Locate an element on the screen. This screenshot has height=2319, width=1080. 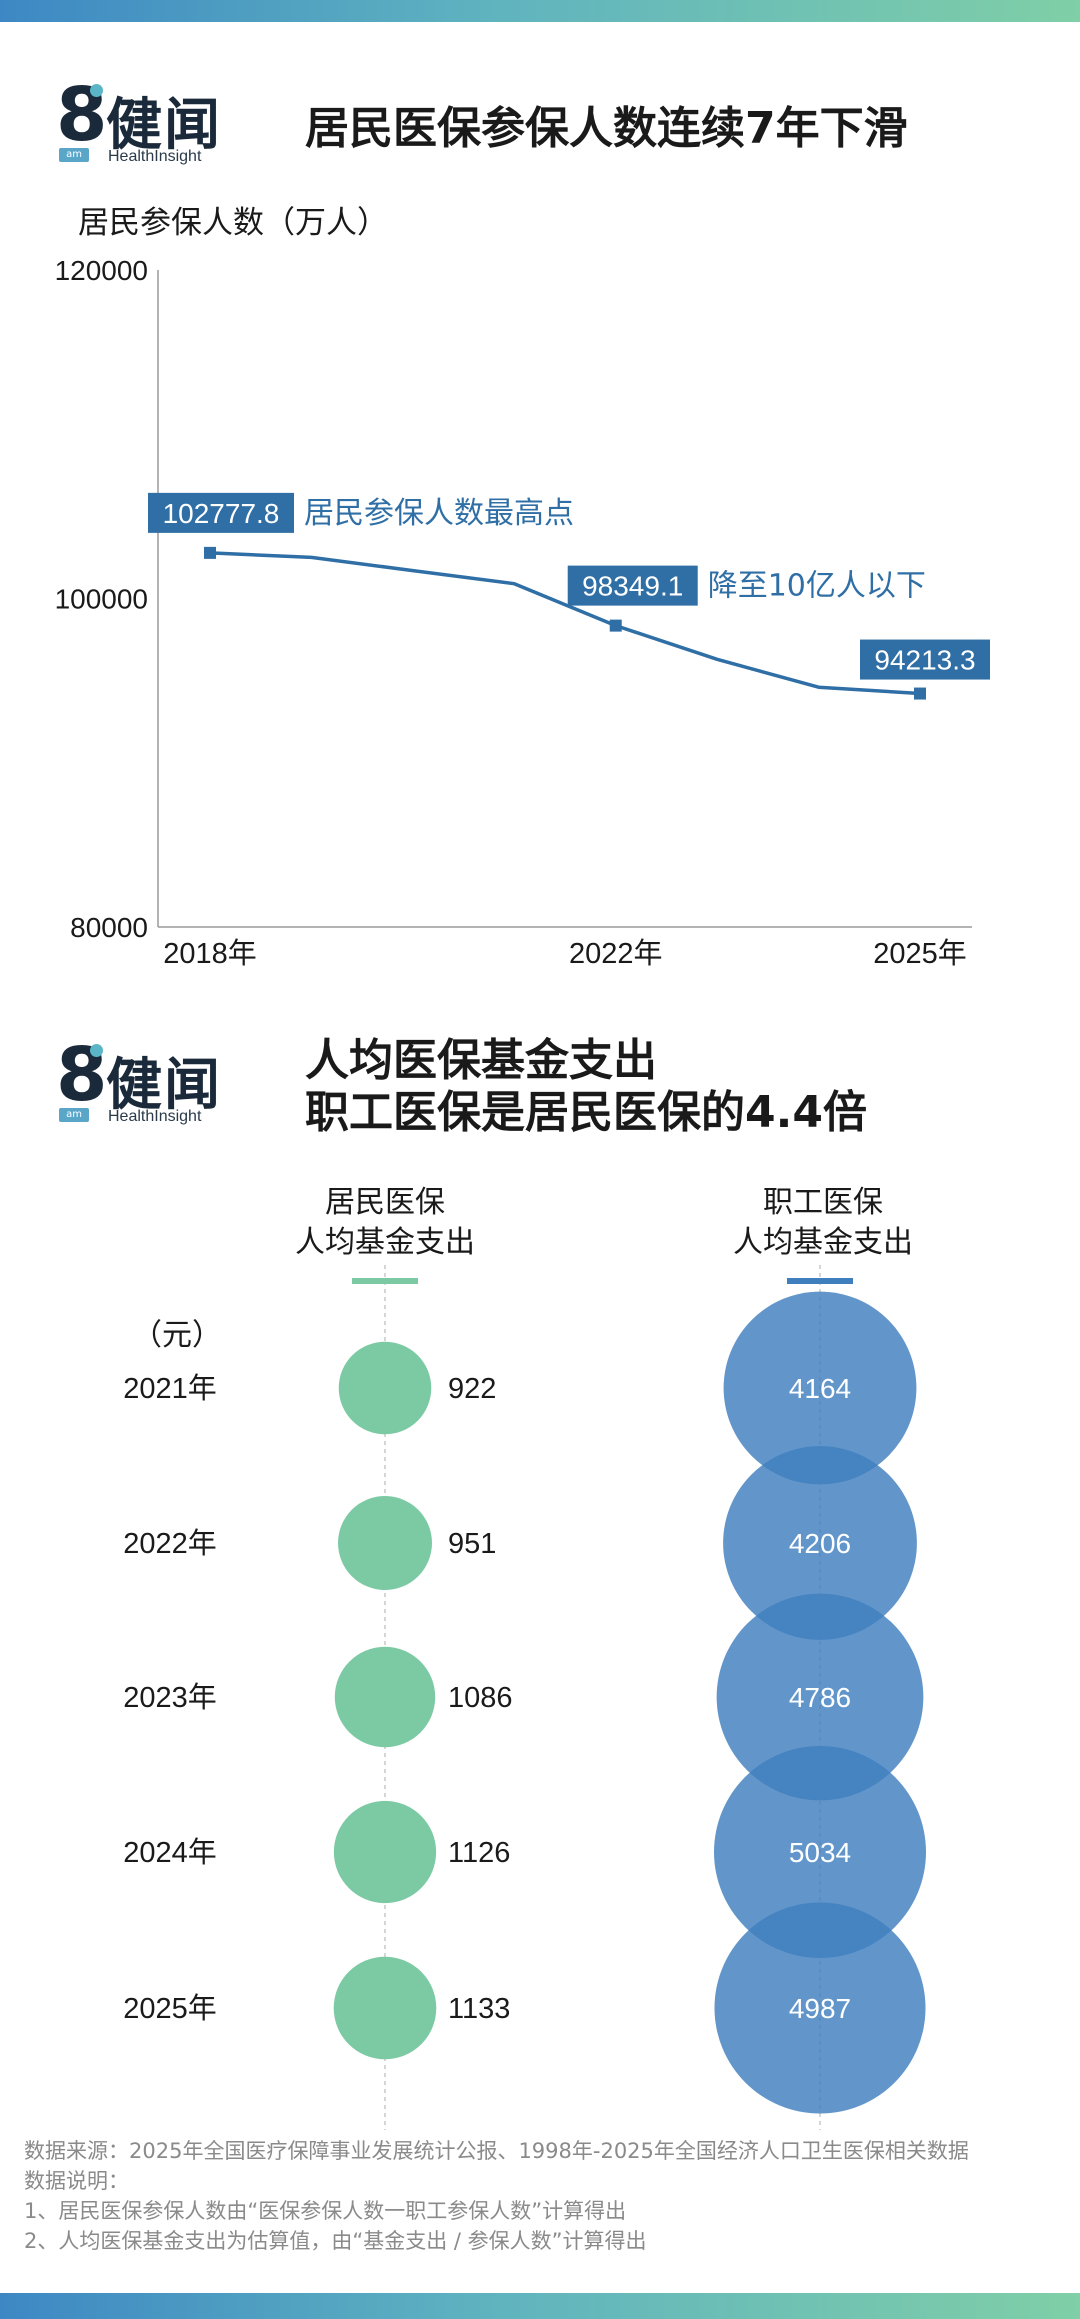
resident-value-label: 951 is located at coordinates (472, 1544).